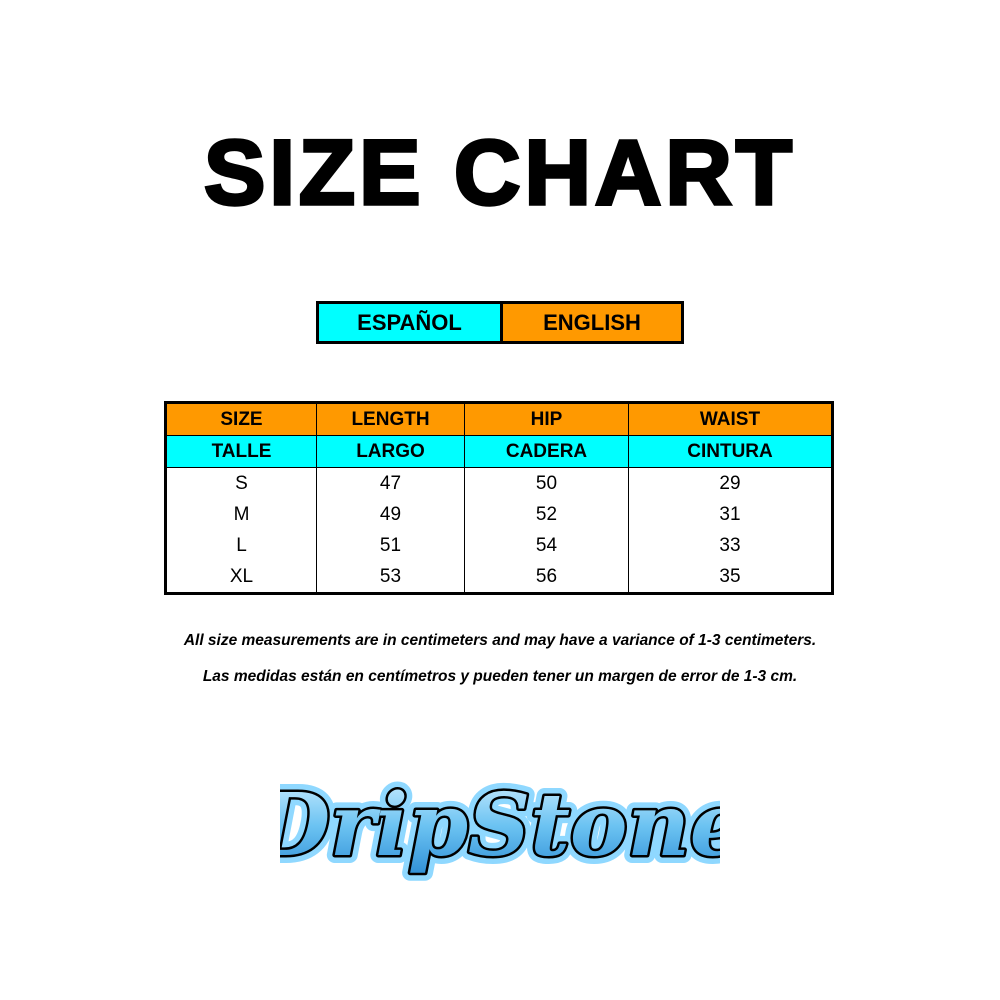 This screenshot has height=1000, width=1000. I want to click on table-cell: M, so click(241, 514).